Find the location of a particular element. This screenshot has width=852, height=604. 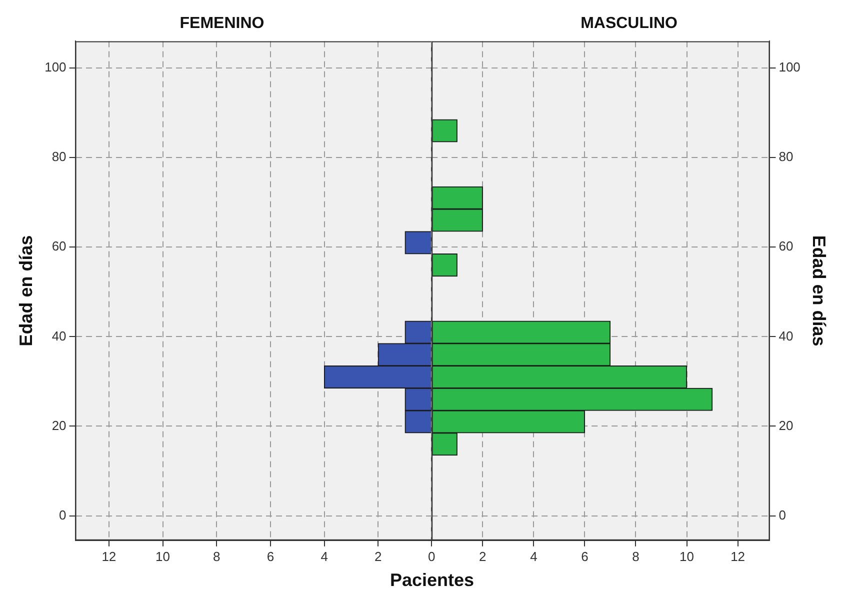

x-tick-label: 0 is located at coordinates (432, 556).